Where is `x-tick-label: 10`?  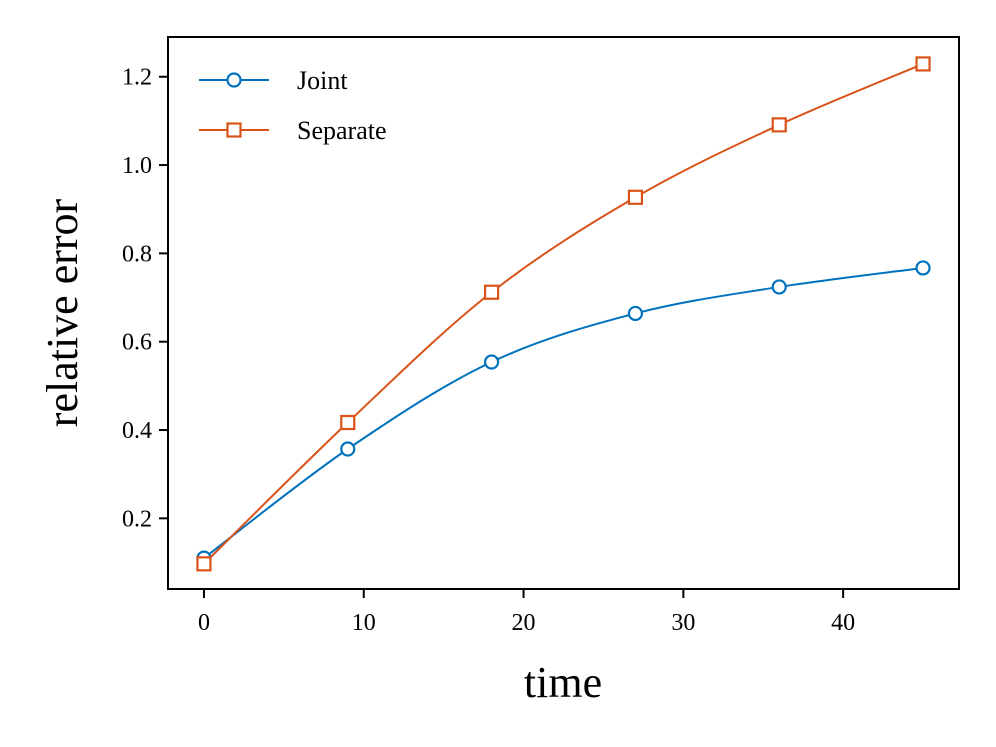
x-tick-label: 10 is located at coordinates (364, 623).